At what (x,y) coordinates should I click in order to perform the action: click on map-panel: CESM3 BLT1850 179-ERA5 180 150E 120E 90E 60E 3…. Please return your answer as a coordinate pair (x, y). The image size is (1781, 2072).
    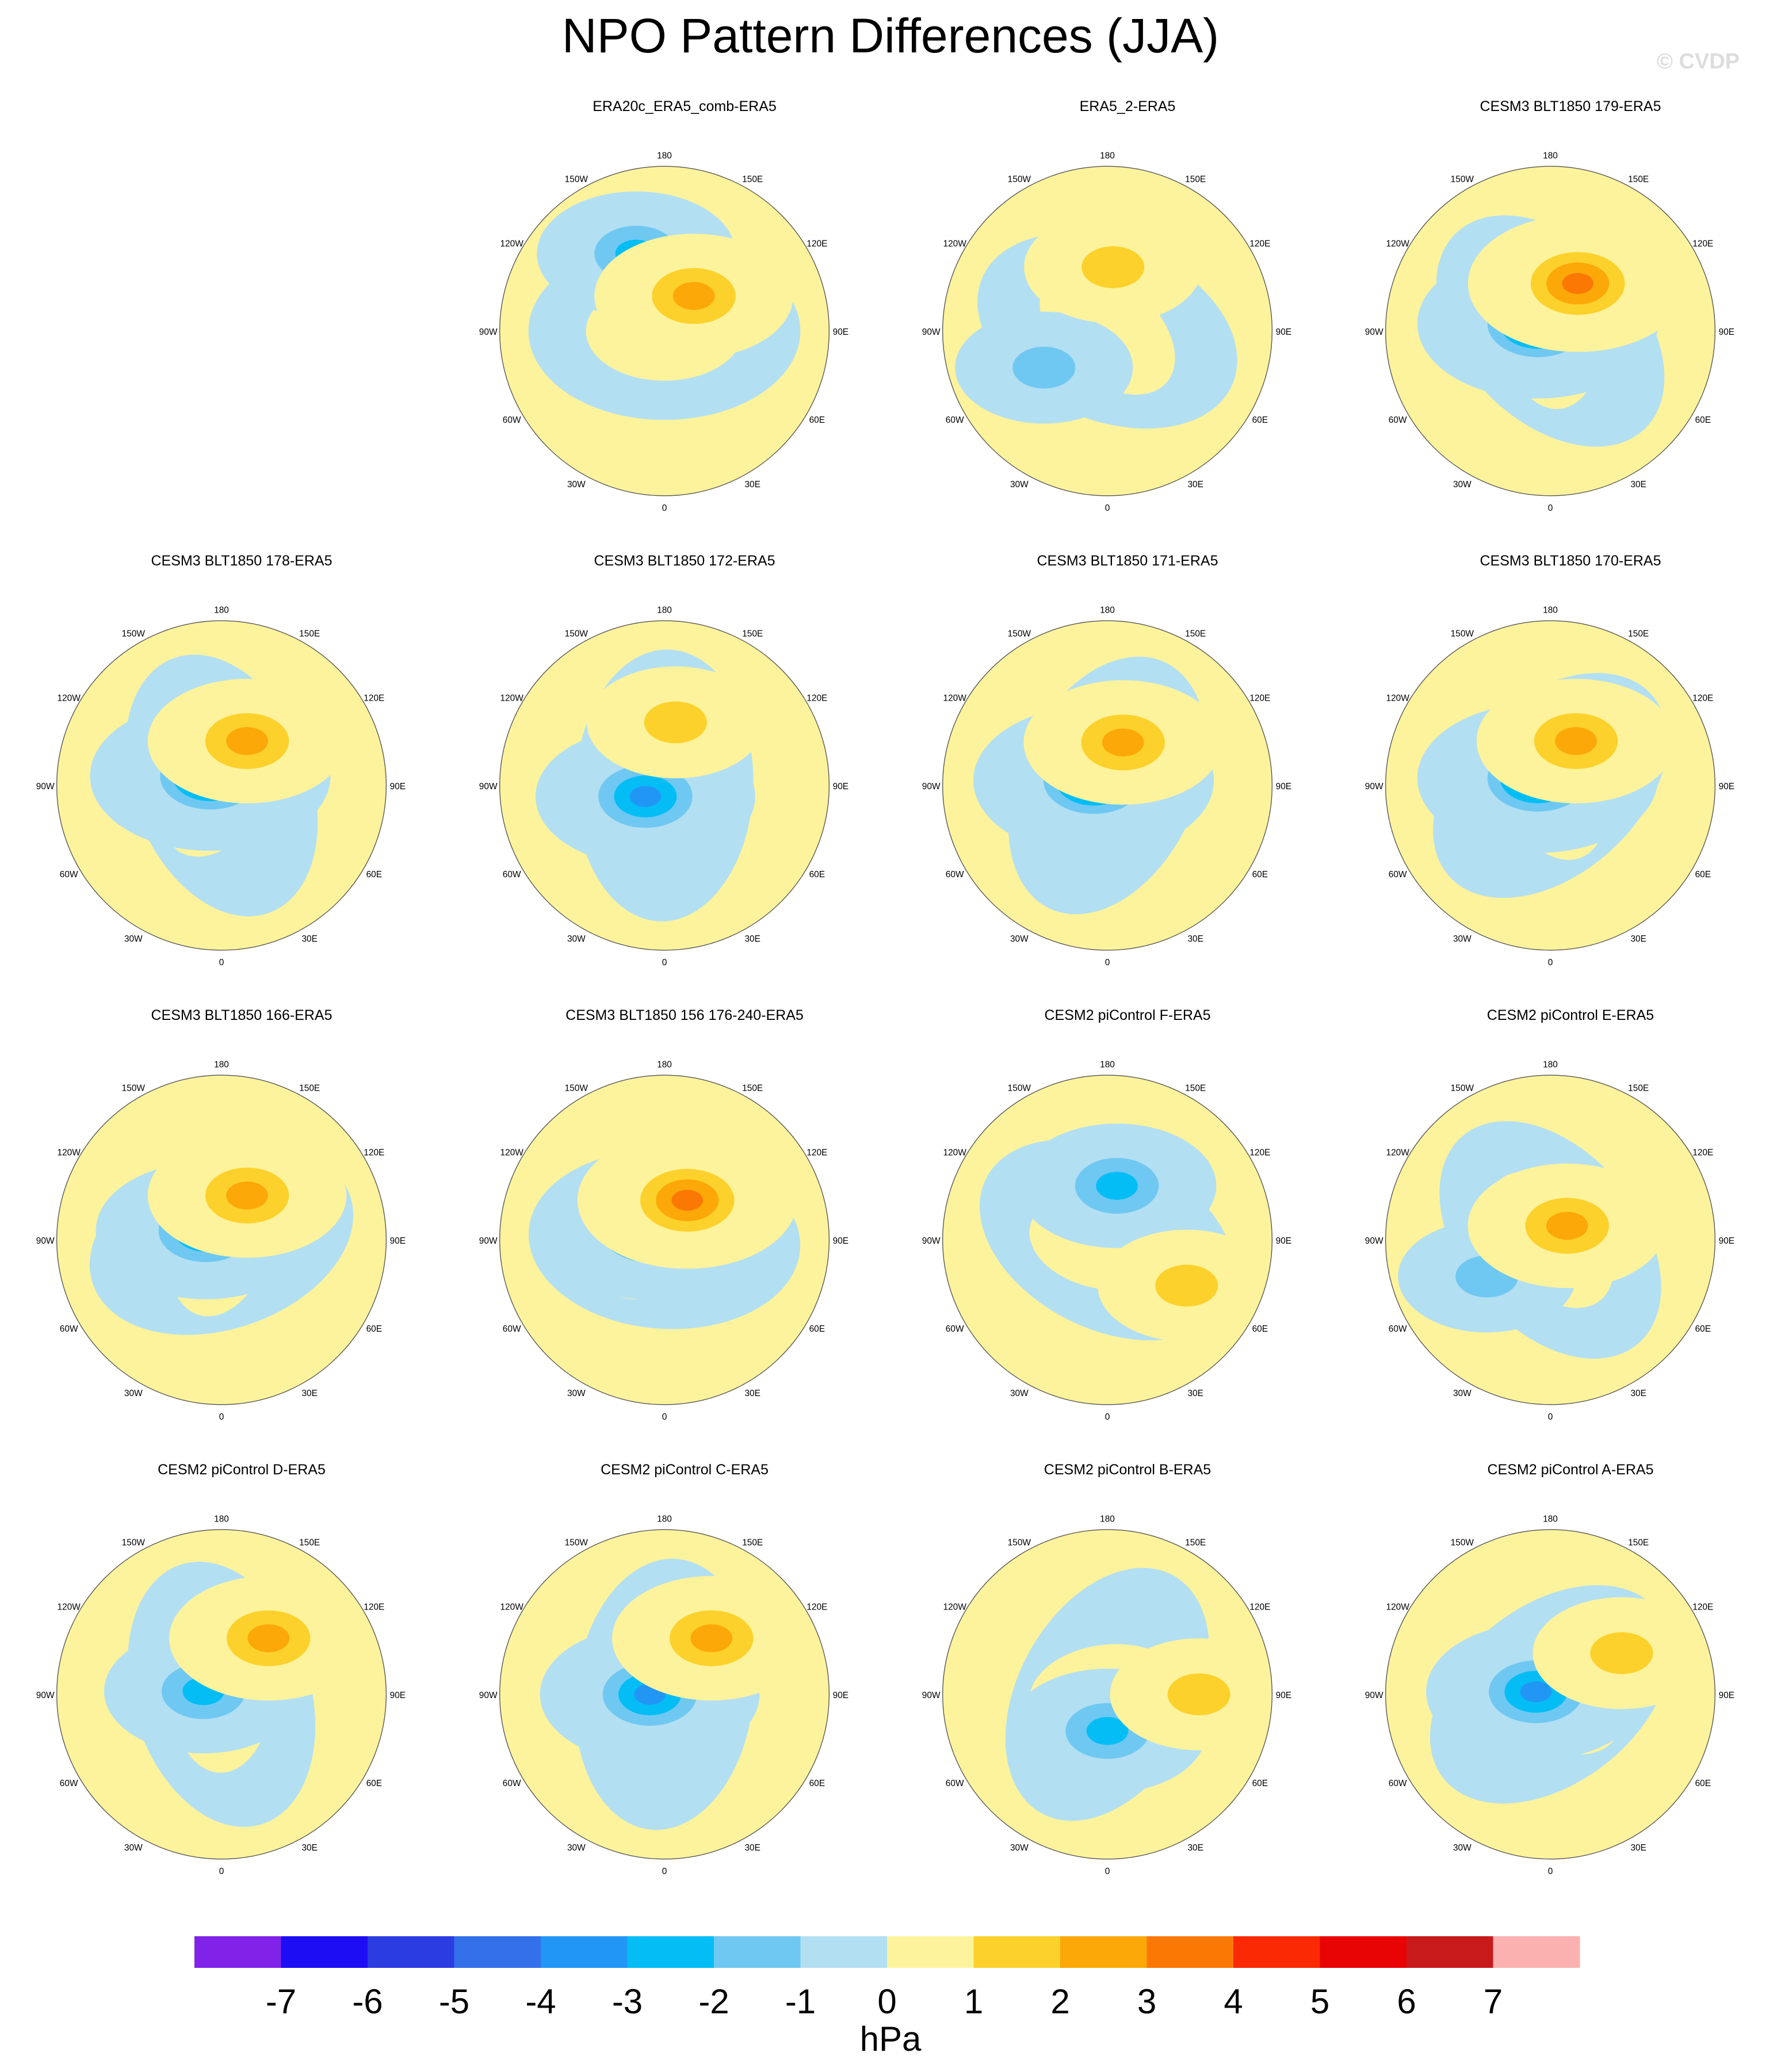
    Looking at the image, I should click on (1565, 325).